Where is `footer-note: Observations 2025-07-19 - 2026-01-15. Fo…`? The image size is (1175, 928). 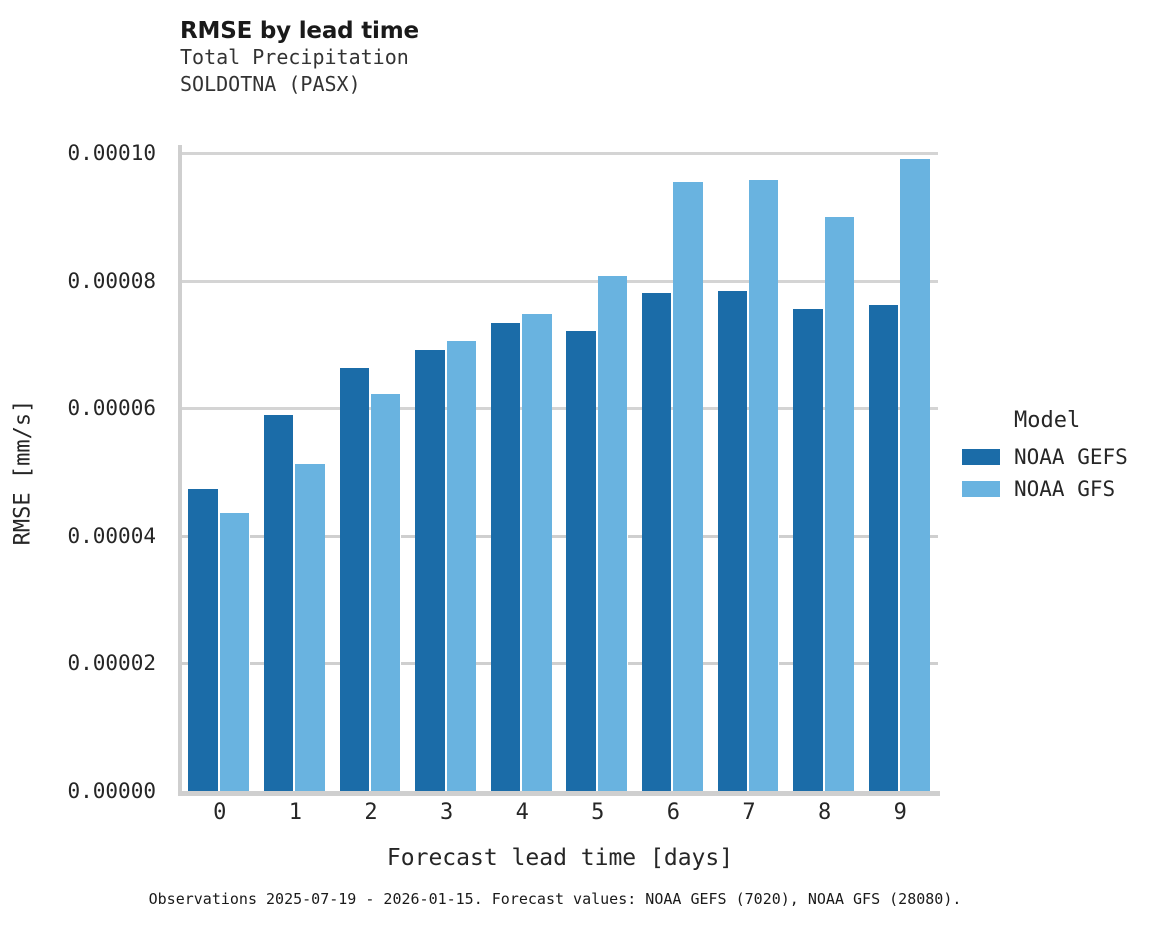 footer-note: Observations 2025-07-19 - 2026-01-15. Fo… is located at coordinates (555, 899).